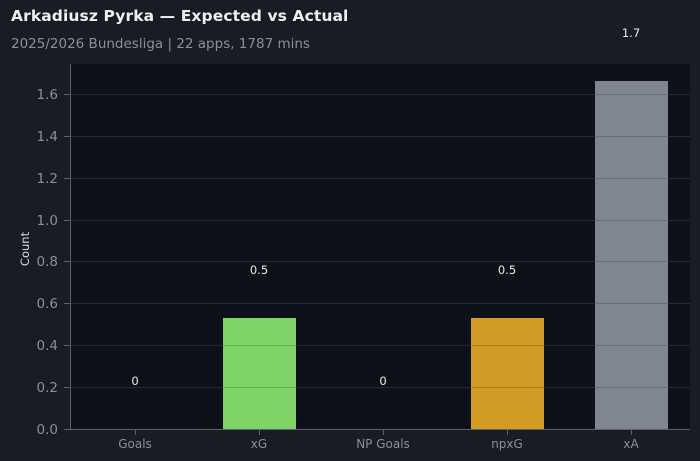  Describe the element at coordinates (47, 95) in the screenshot. I see `y-tick-label: 1.6` at that location.